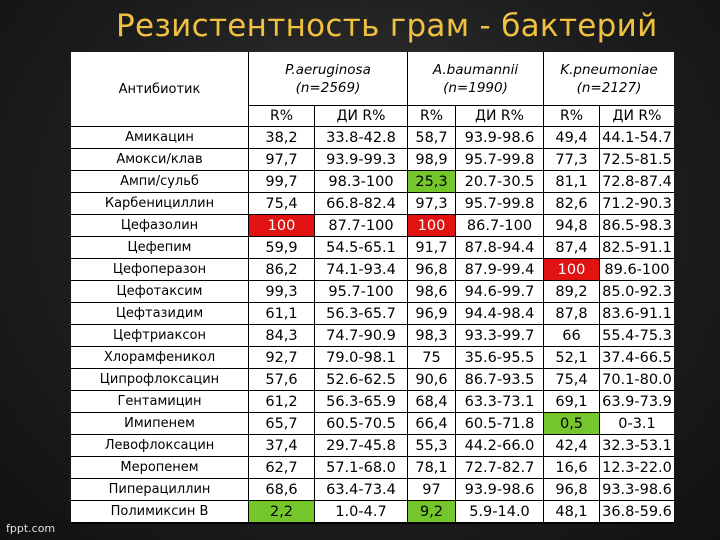 This screenshot has height=540, width=720. What do you see at coordinates (361, 159) in the screenshot?
I see `confidence-interval: 93.9-99.3` at bounding box center [361, 159].